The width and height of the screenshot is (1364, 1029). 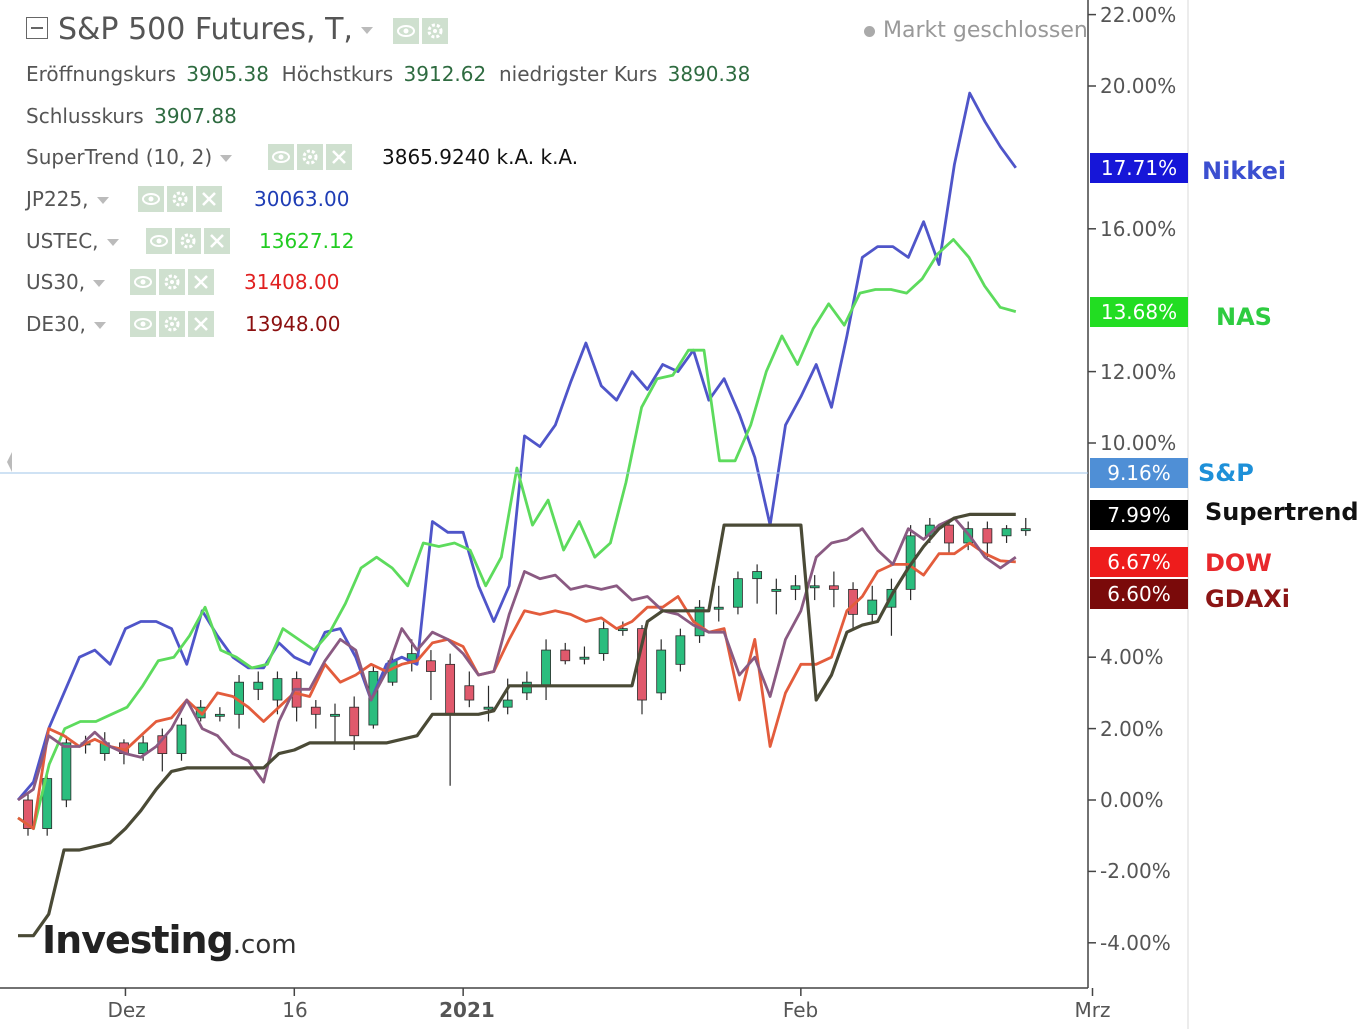 I want to click on indicator-value: 13627.12, so click(x=307, y=241).